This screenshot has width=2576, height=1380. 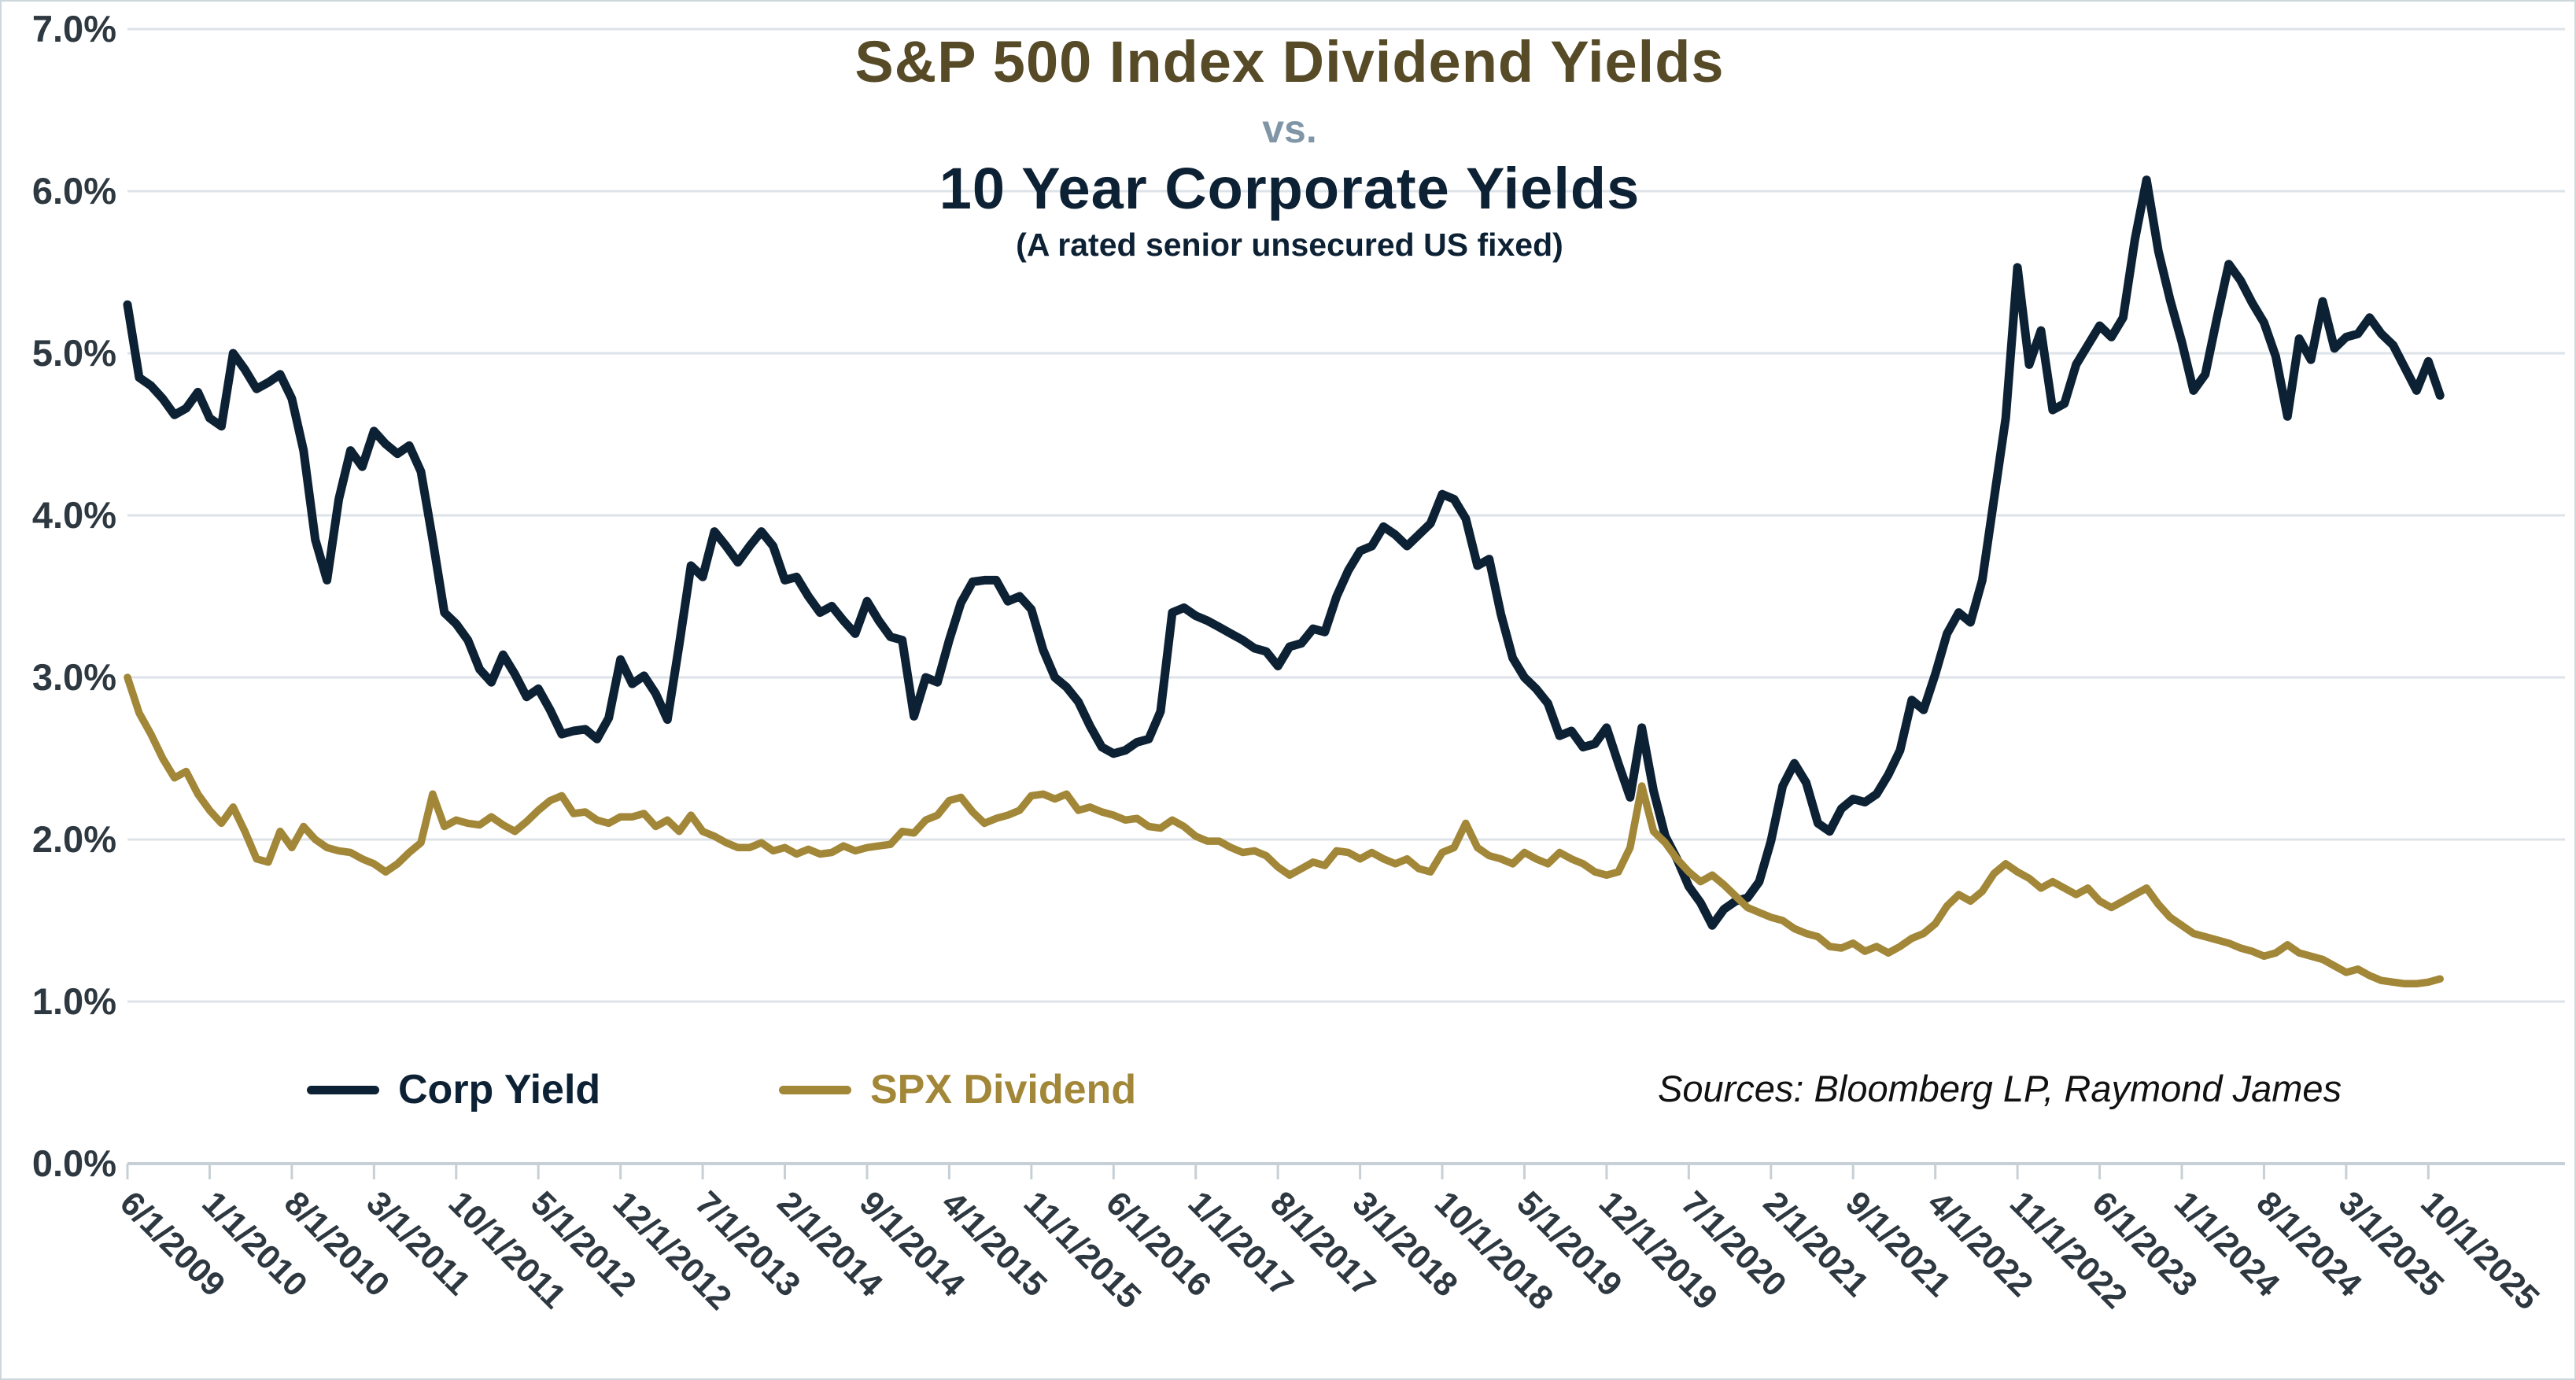 What do you see at coordinates (815, 1089) in the screenshot?
I see `spx-dividend-line-swatch-icon` at bounding box center [815, 1089].